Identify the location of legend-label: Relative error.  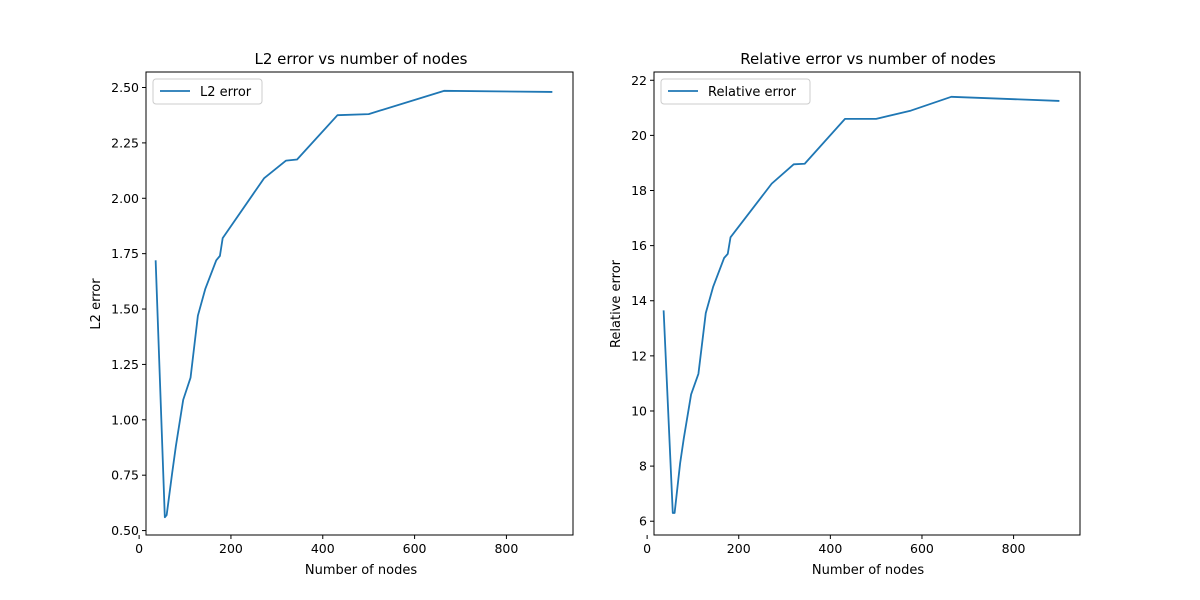
(752, 92).